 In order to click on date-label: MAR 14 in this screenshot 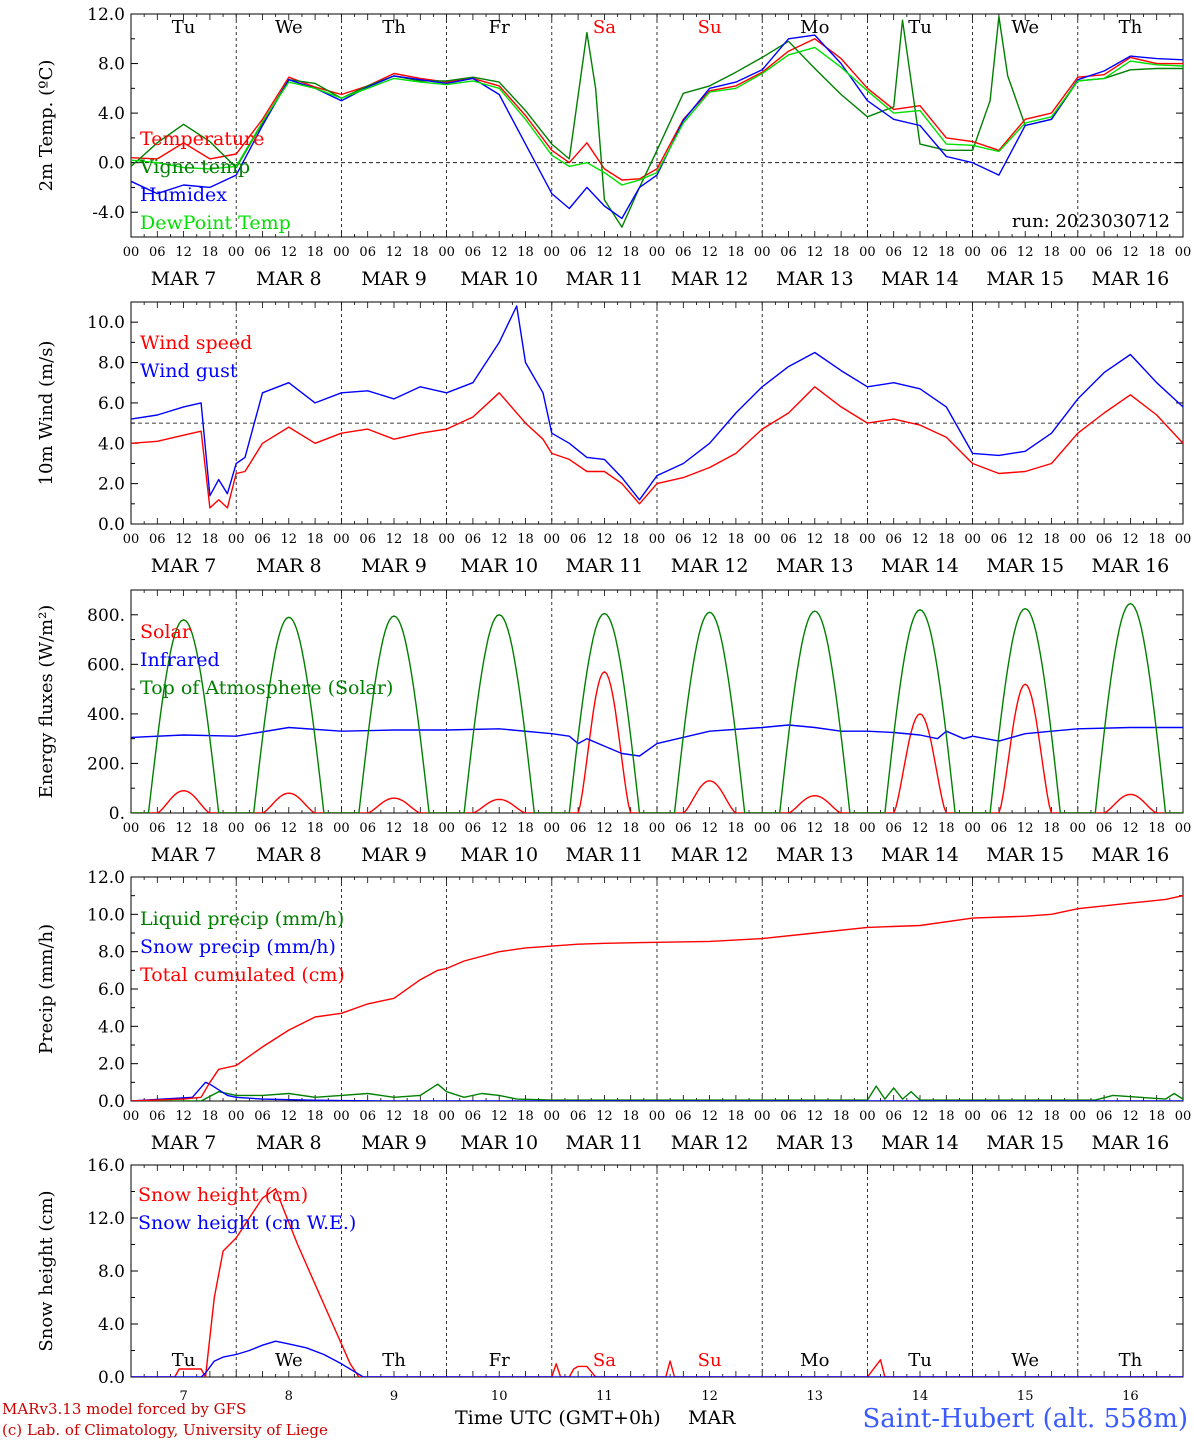, I will do `click(920, 855)`.